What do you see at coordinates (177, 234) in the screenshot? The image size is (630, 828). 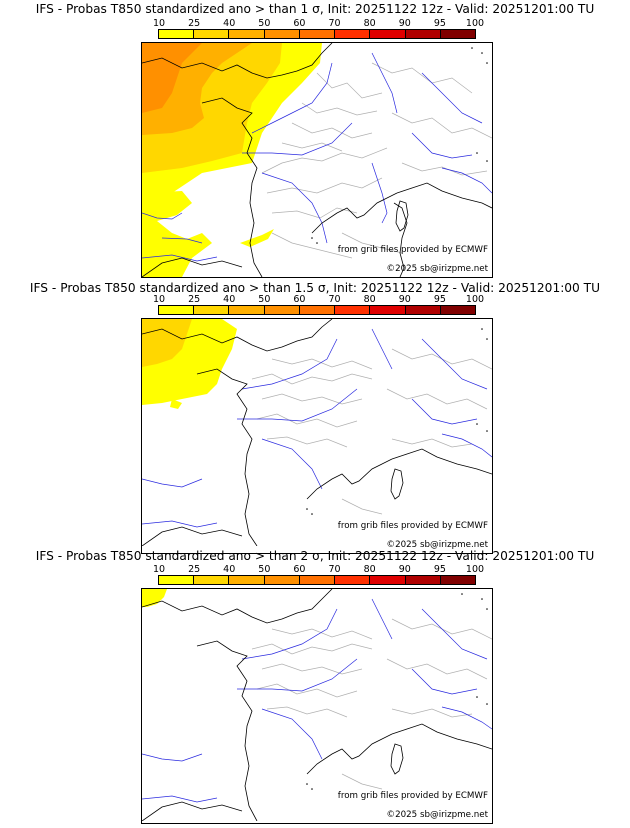 I see `prob-field-yellow-sw` at bounding box center [177, 234].